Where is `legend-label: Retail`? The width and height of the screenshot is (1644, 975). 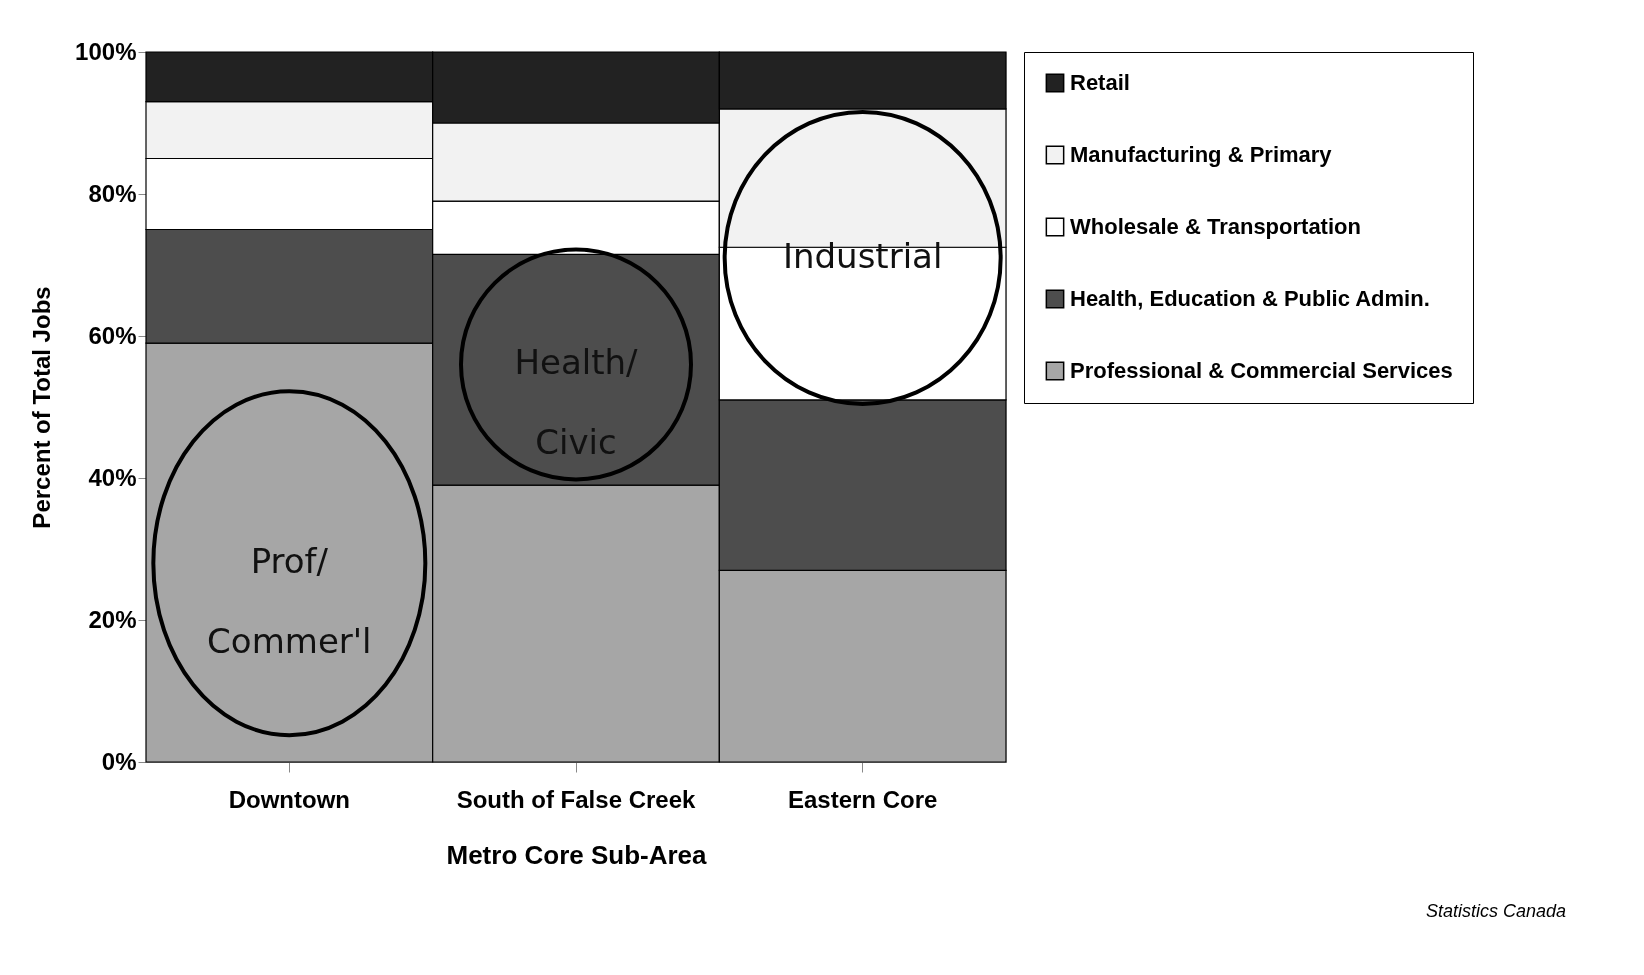 legend-label: Retail is located at coordinates (1100, 82).